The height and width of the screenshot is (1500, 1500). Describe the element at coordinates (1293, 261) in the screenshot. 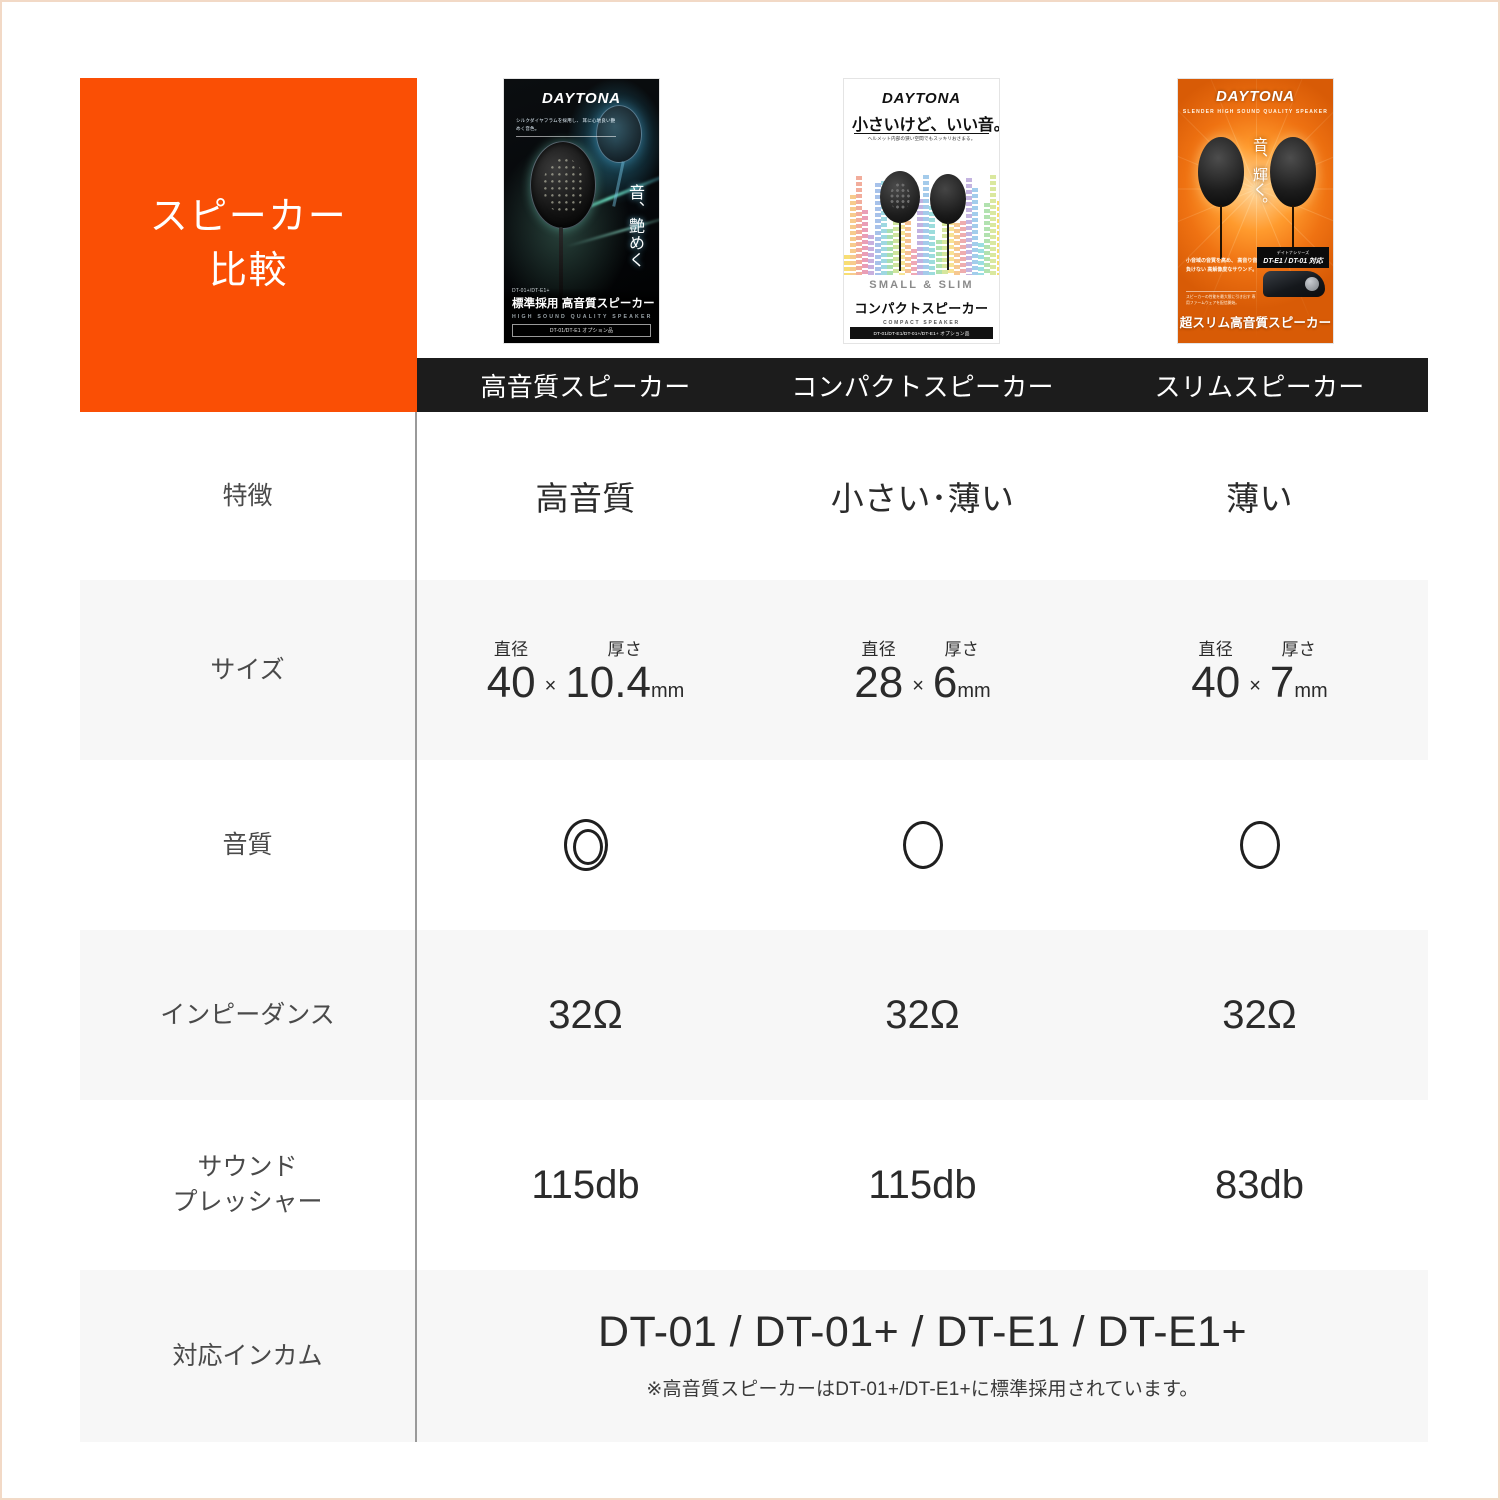

I see `package3-badge-model: DT-E1 / DT-01 対応` at that location.